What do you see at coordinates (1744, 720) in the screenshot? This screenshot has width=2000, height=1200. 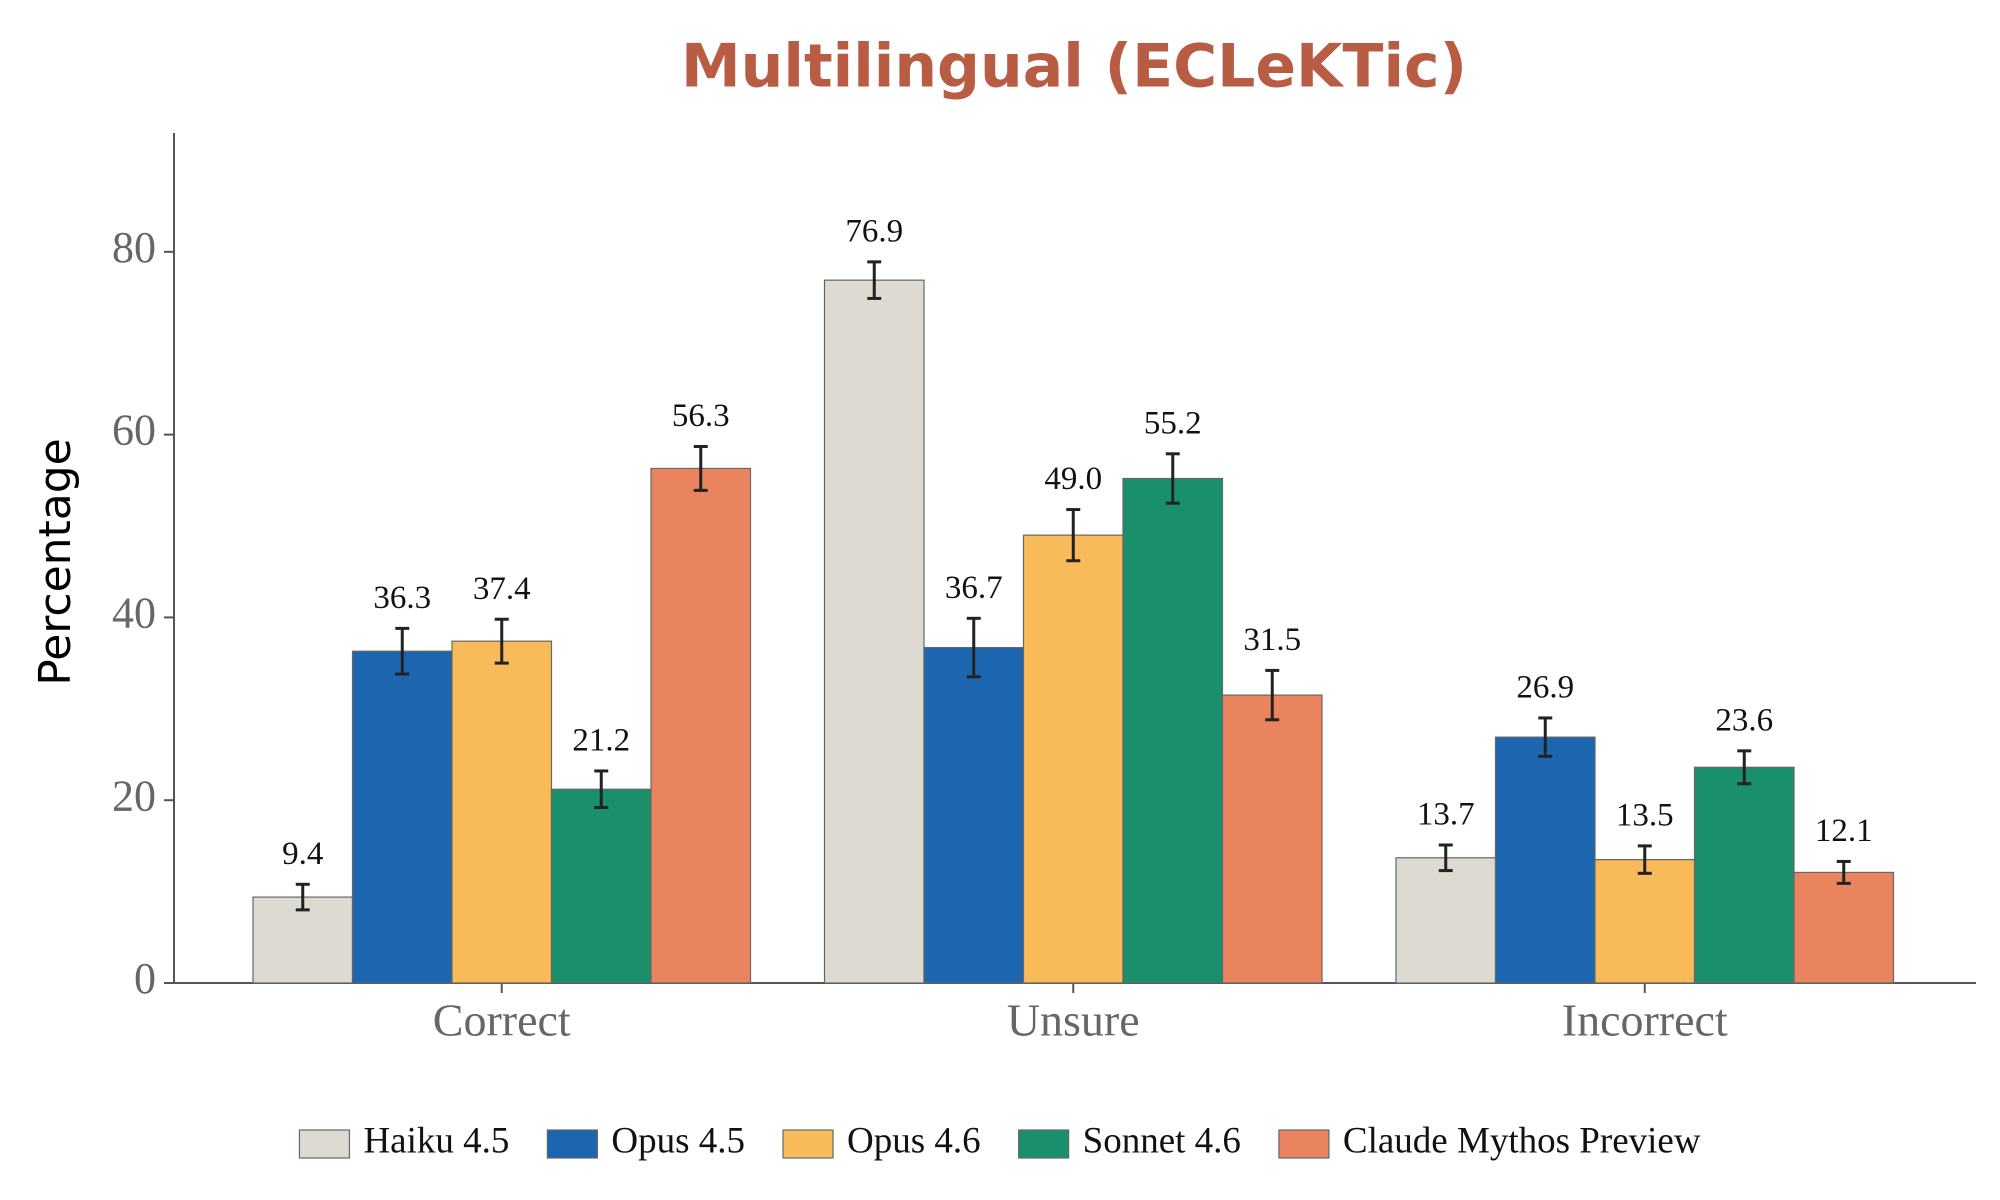 I see `value-label: 23.6` at bounding box center [1744, 720].